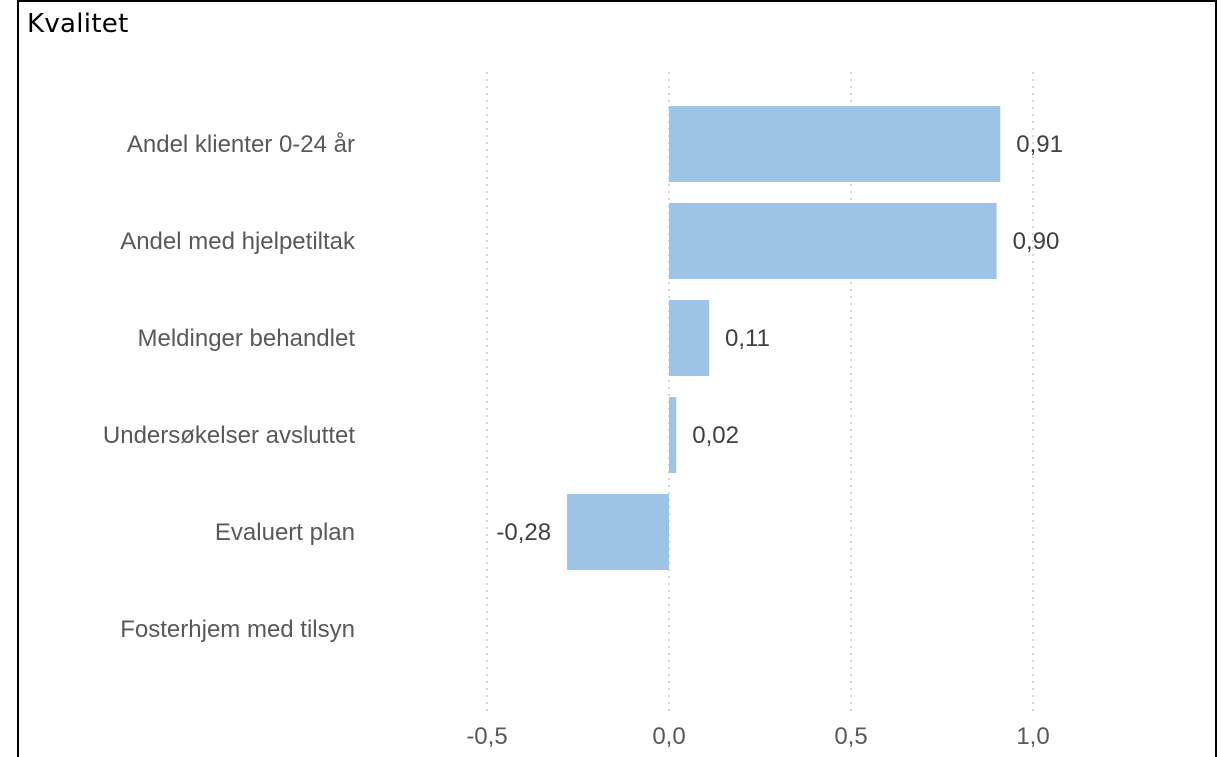  Describe the element at coordinates (241, 144) in the screenshot. I see `category-label: Andel klienter 0-24 år` at that location.